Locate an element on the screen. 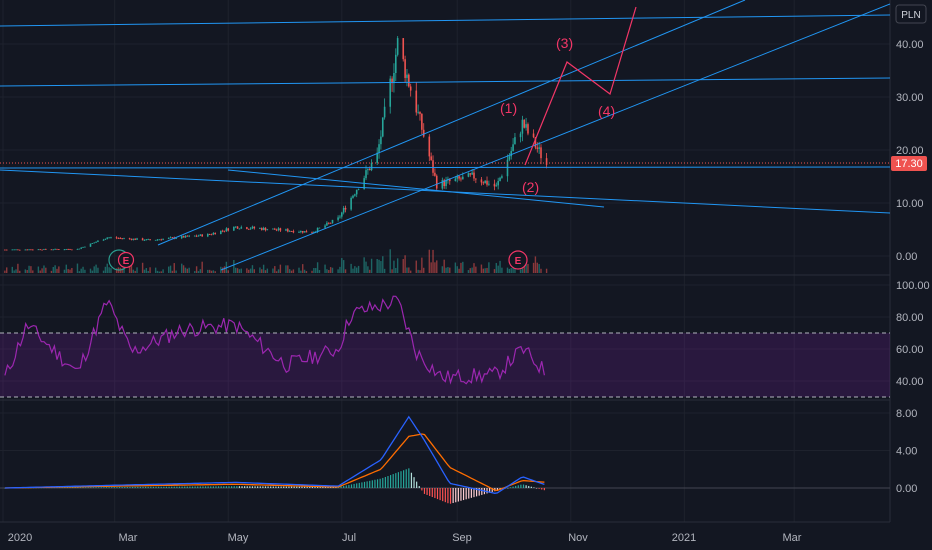  macd-tick-label: 8.00 is located at coordinates (906, 414).